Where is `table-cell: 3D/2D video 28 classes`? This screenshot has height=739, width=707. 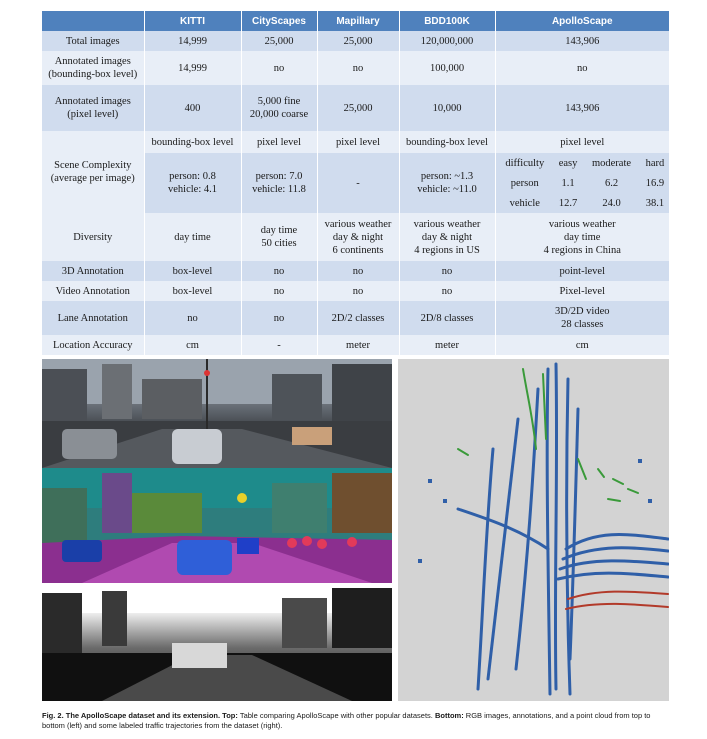 table-cell: 3D/2D video 28 classes is located at coordinates (582, 318).